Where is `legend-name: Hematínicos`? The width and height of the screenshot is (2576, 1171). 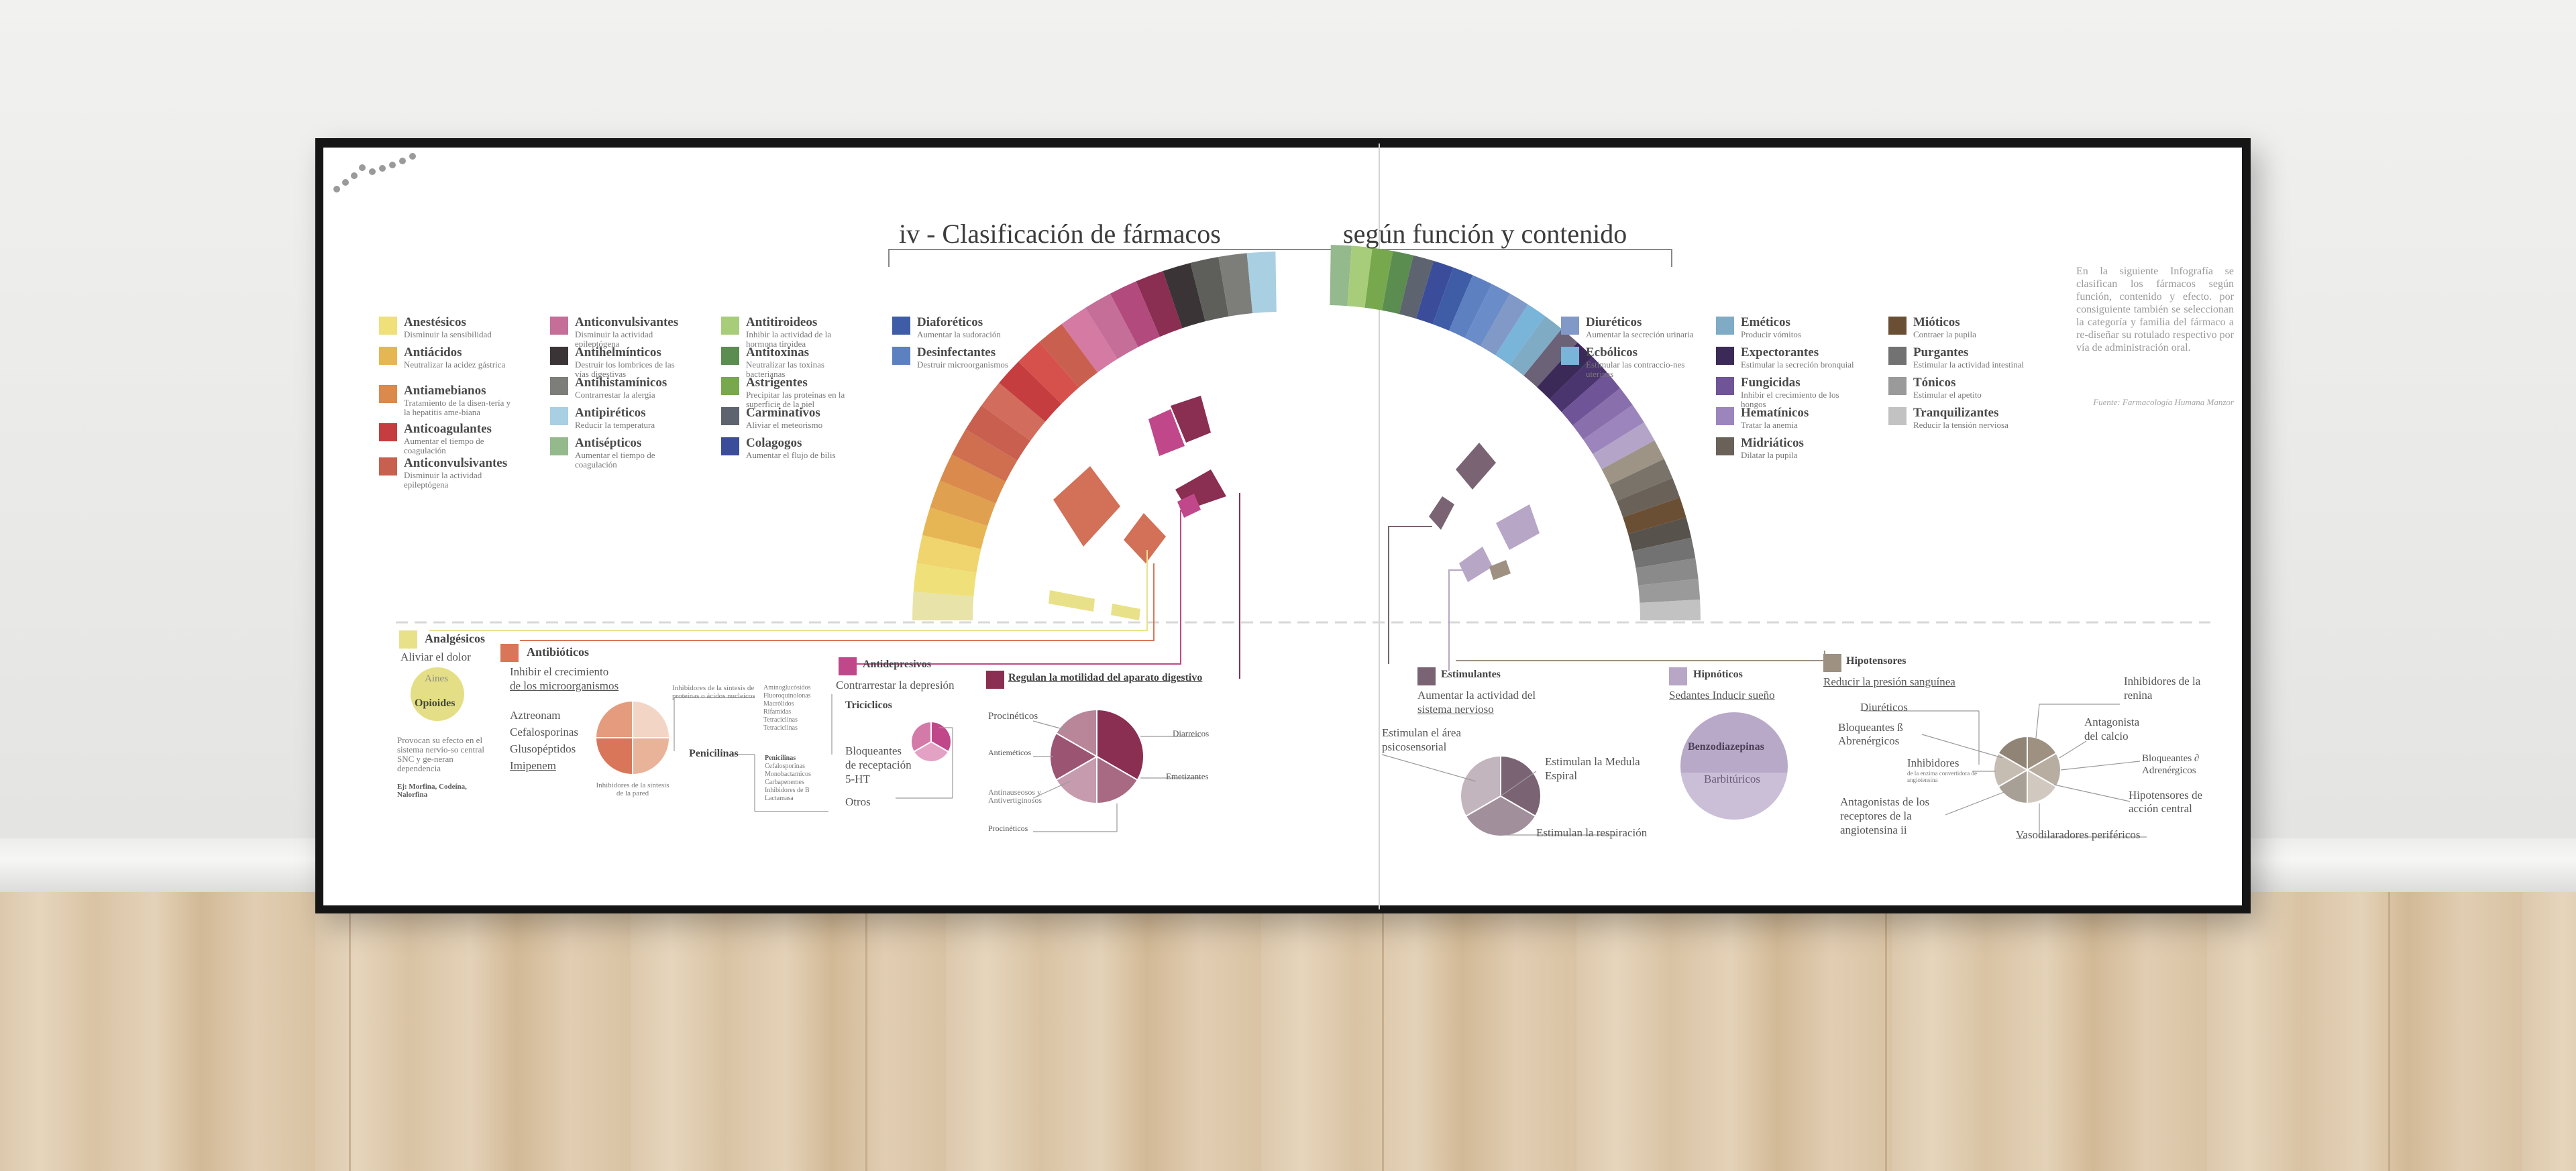
legend-name: Hematínicos is located at coordinates (1775, 413).